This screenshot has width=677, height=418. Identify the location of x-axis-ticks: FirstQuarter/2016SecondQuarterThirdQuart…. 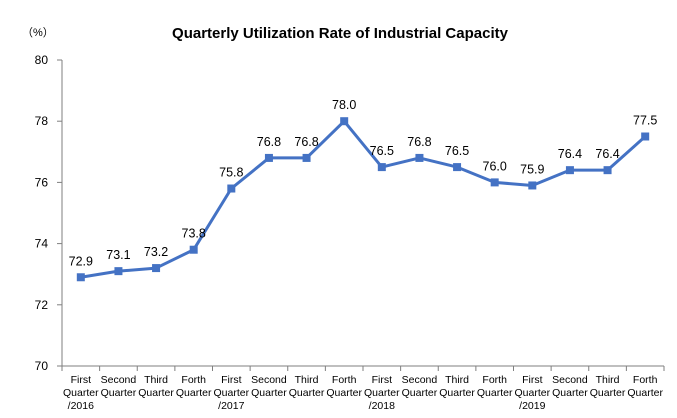
(363, 389).